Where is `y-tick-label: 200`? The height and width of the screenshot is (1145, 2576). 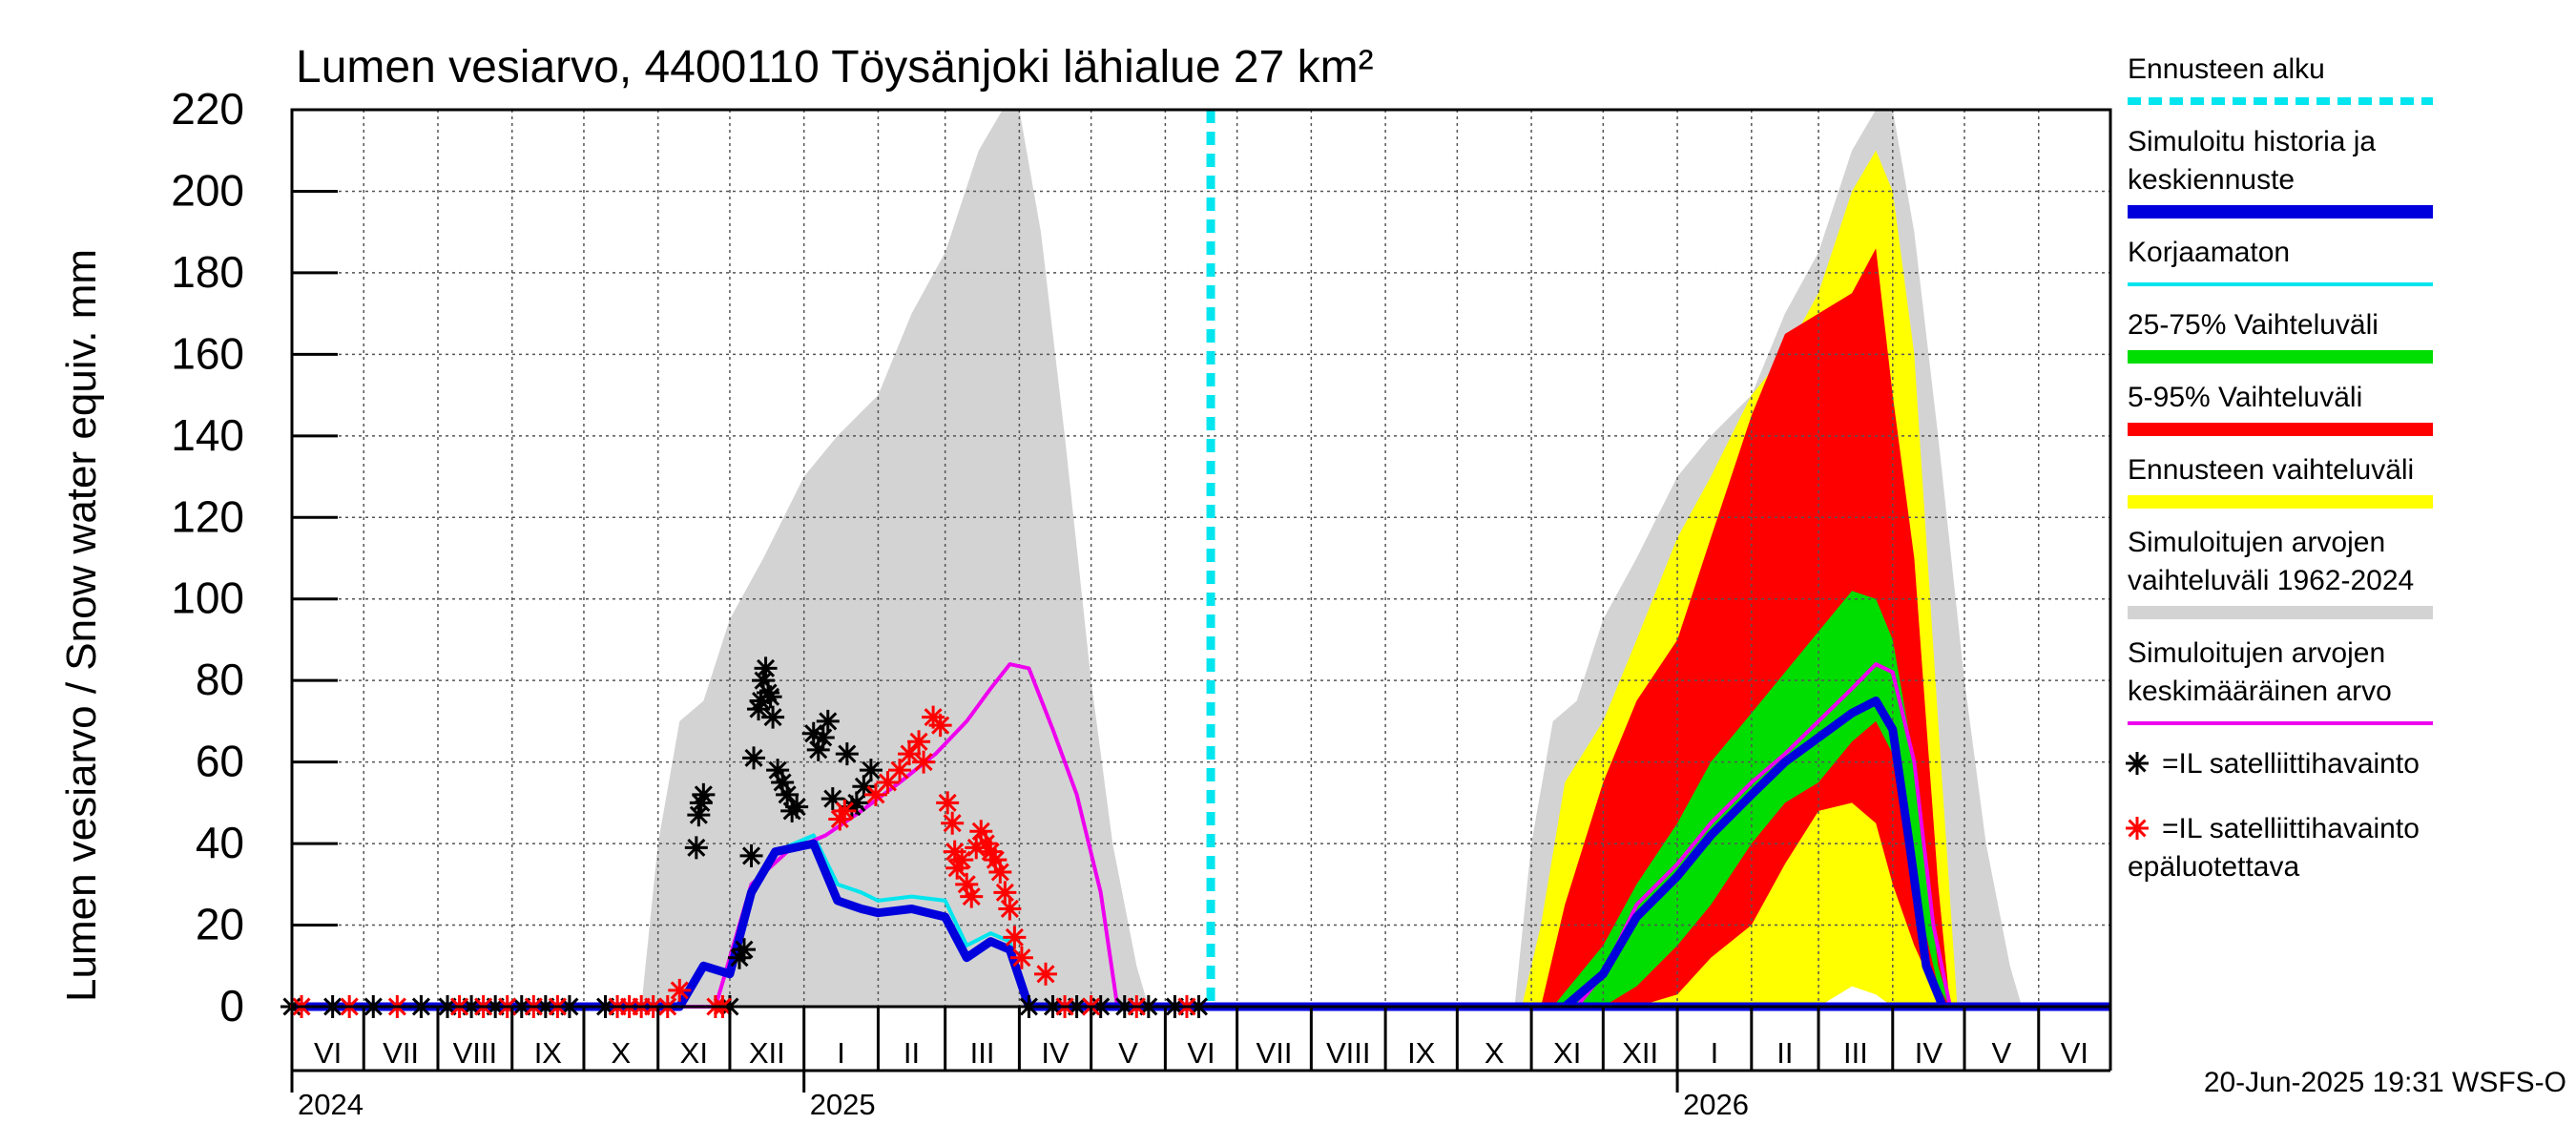 y-tick-label: 200 is located at coordinates (207, 190).